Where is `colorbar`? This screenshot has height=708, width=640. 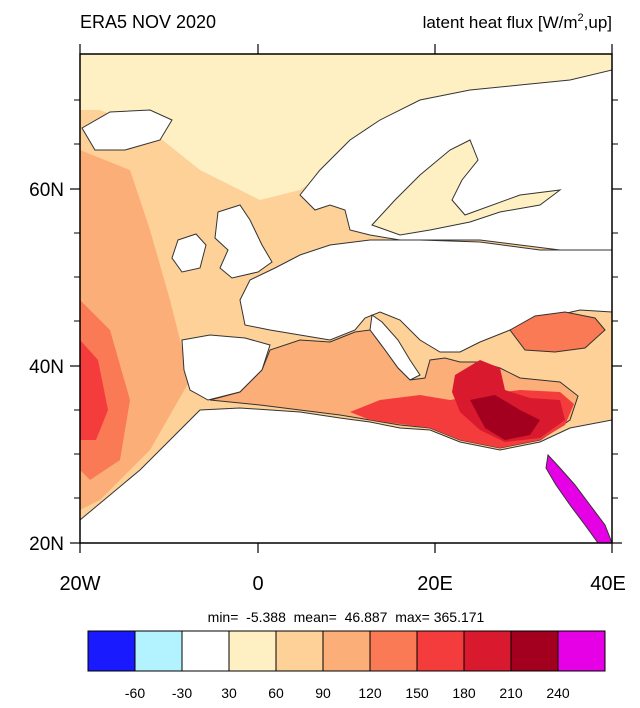 colorbar is located at coordinates (346, 651).